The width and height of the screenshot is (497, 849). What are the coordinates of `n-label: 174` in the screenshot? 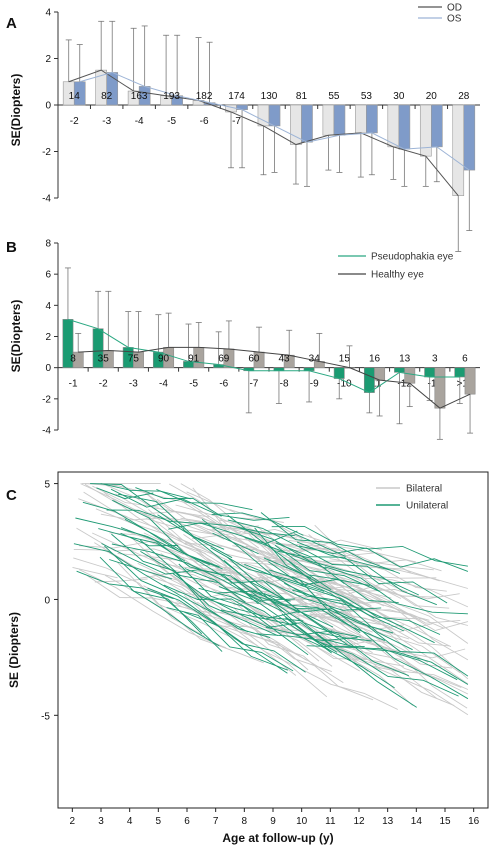 It's located at (236, 96).